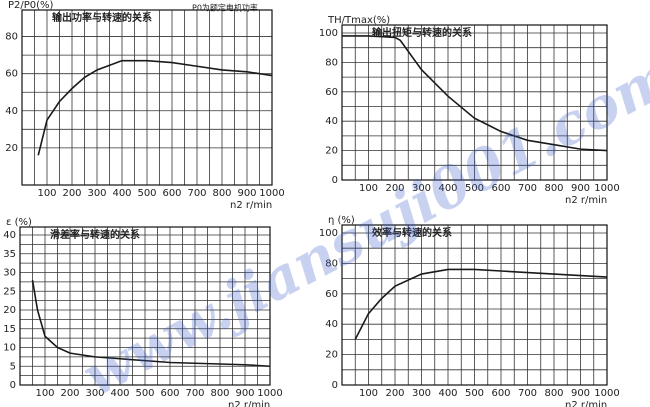  Describe the element at coordinates (9, 291) in the screenshot. I see `y-tick-label: 25` at that location.